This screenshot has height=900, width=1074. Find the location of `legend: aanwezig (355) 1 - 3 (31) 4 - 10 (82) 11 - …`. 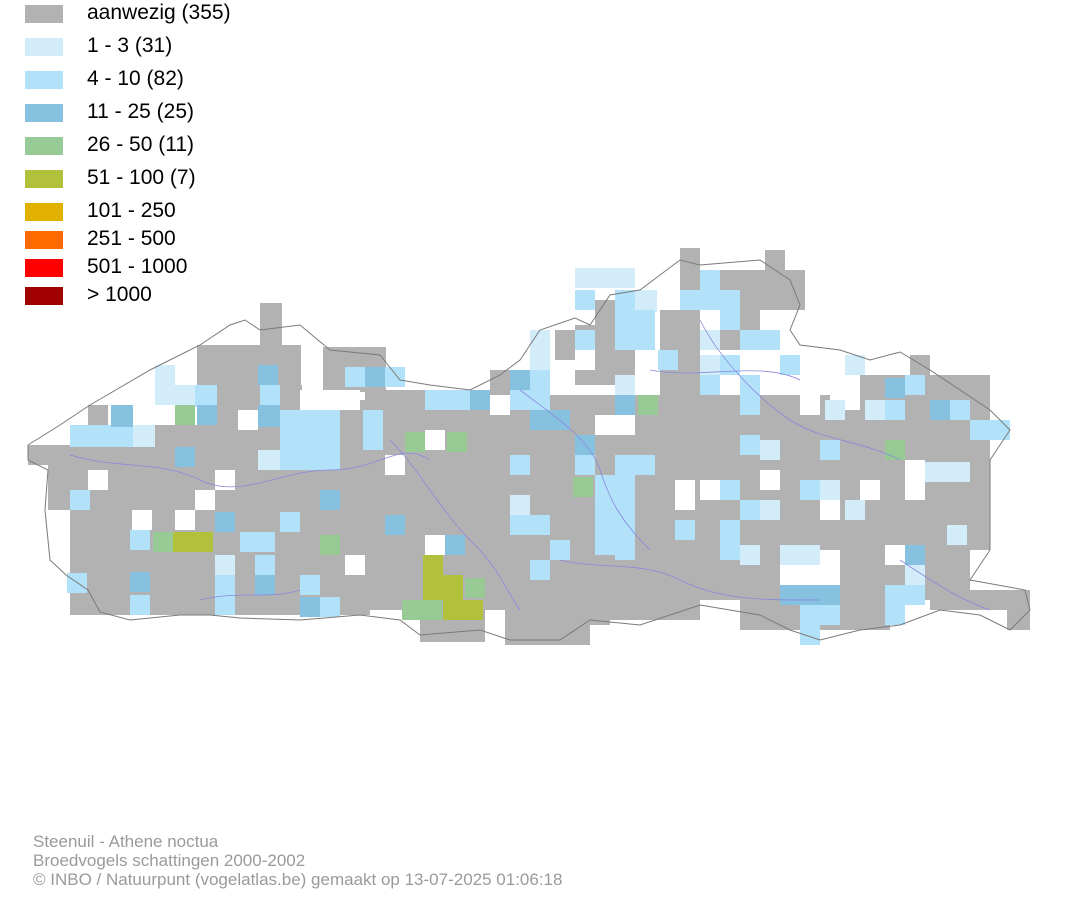

legend: aanwezig (355) 1 - 3 (31) 4 - 10 (82) 11 - … is located at coordinates (200, 160).